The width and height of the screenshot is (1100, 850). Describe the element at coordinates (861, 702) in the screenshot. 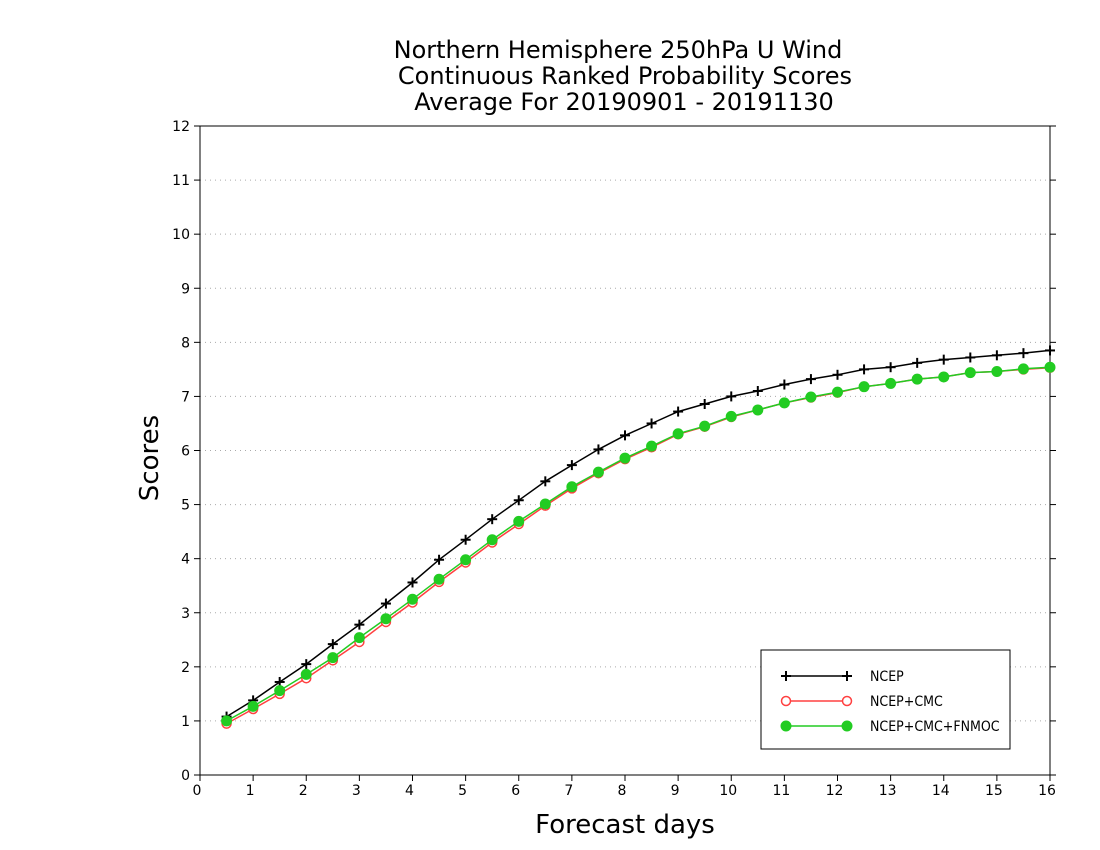

I see `legend-item-ncep-cmc: NCEP+CMC` at that location.